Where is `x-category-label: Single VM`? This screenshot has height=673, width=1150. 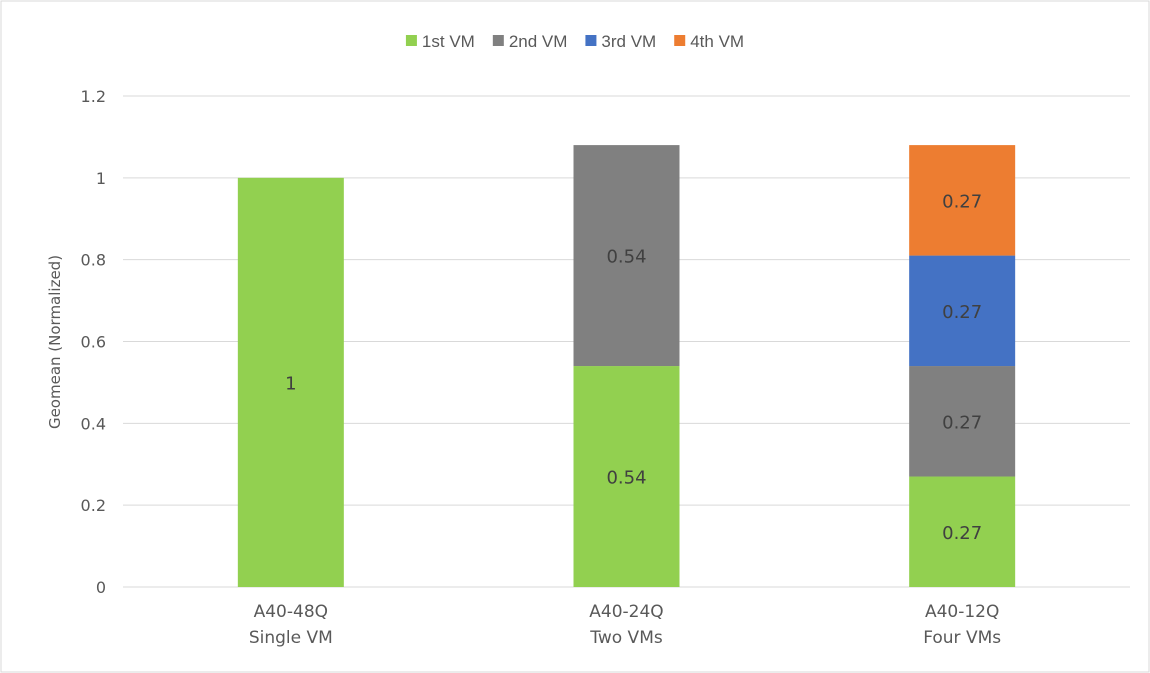
x-category-label: Single VM is located at coordinates (291, 638).